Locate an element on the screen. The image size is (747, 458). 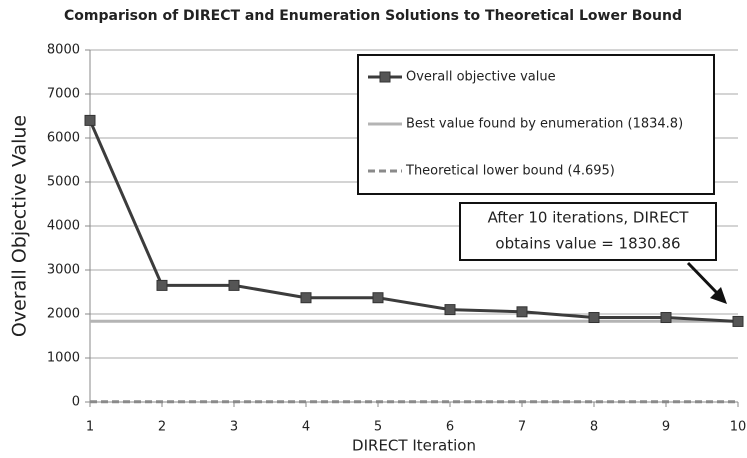
annotation-text: obtains value = 1830.86 is located at coordinates (587, 244).